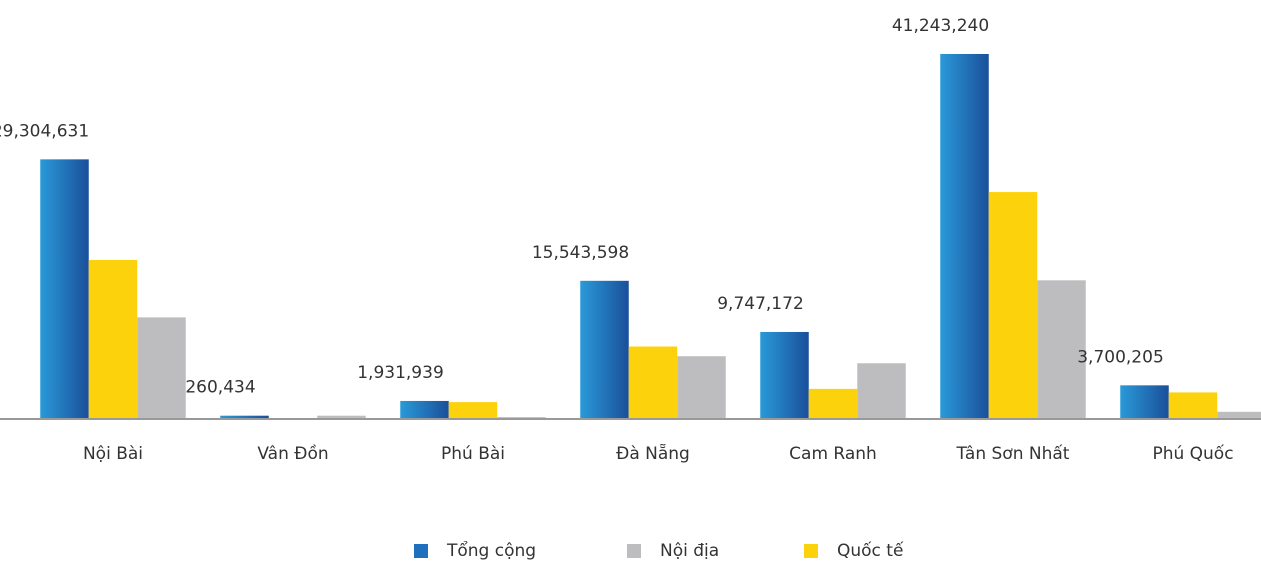 This screenshot has width=1261, height=562. What do you see at coordinates (689, 551) in the screenshot?
I see `legend-label: Nội địa` at bounding box center [689, 551].